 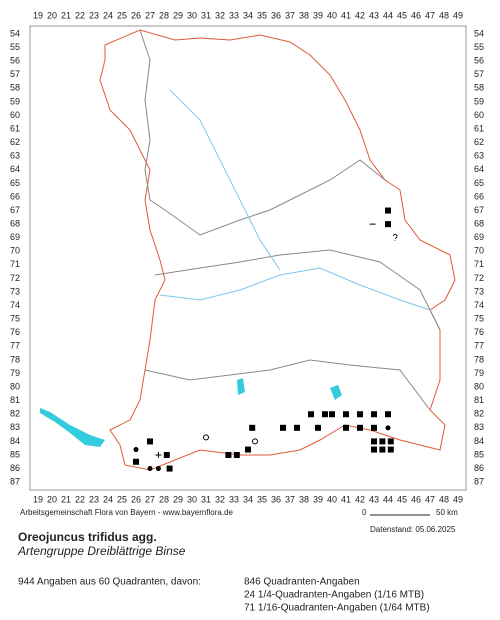 I want to click on column-label: 19, so click(x=38, y=499).